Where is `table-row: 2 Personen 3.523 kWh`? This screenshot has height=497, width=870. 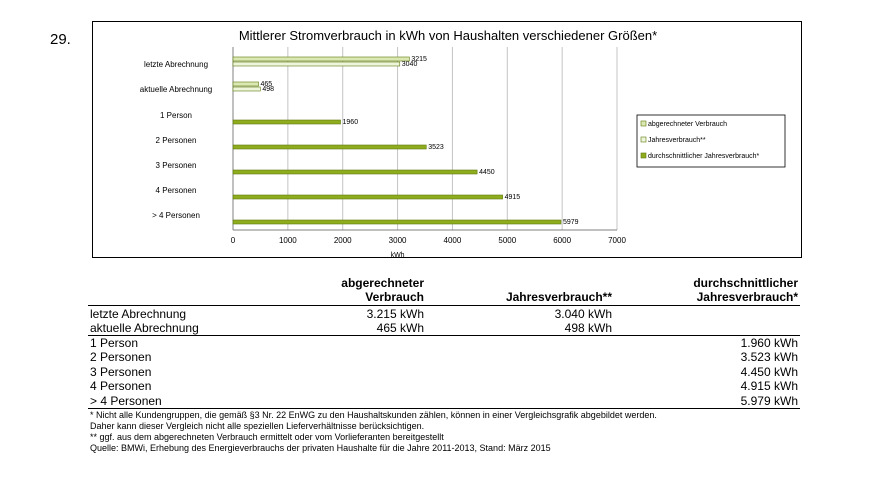
table-row: 2 Personen 3.523 kWh is located at coordinates (444, 357).